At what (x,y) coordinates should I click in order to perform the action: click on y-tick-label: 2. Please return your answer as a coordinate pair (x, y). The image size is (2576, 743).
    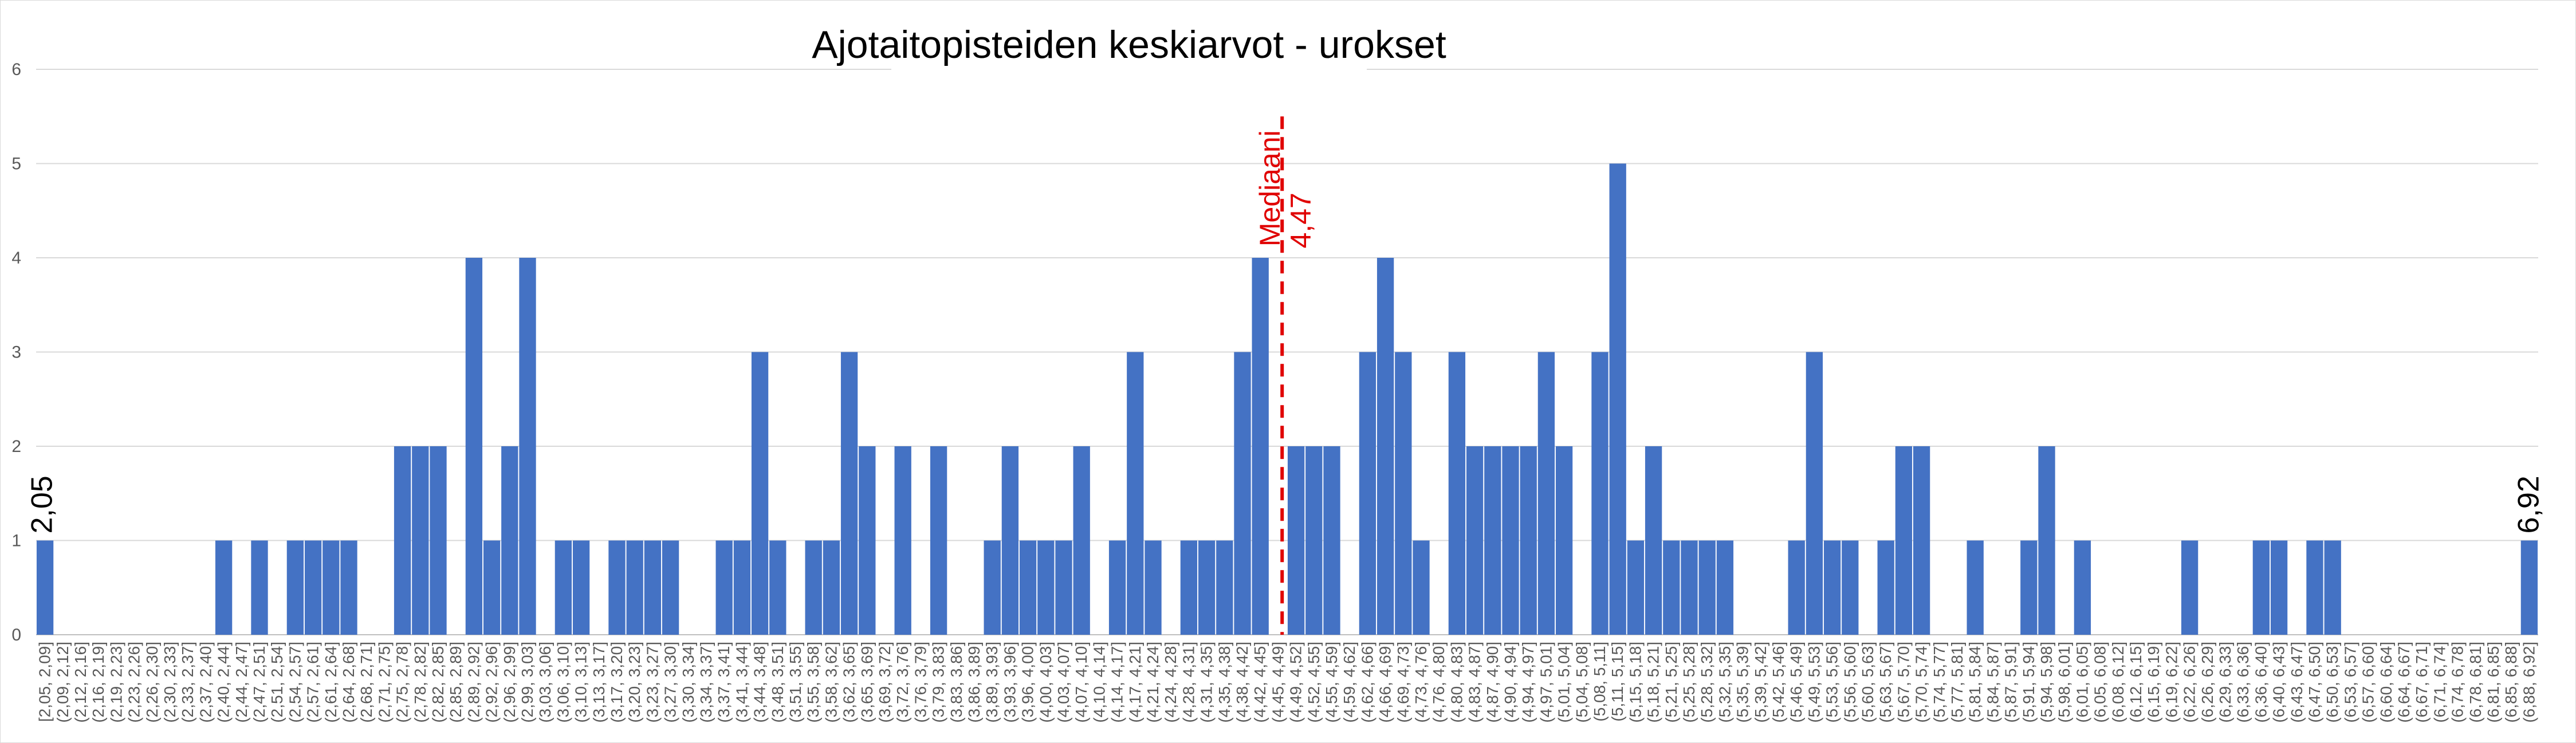
    Looking at the image, I should click on (16, 446).